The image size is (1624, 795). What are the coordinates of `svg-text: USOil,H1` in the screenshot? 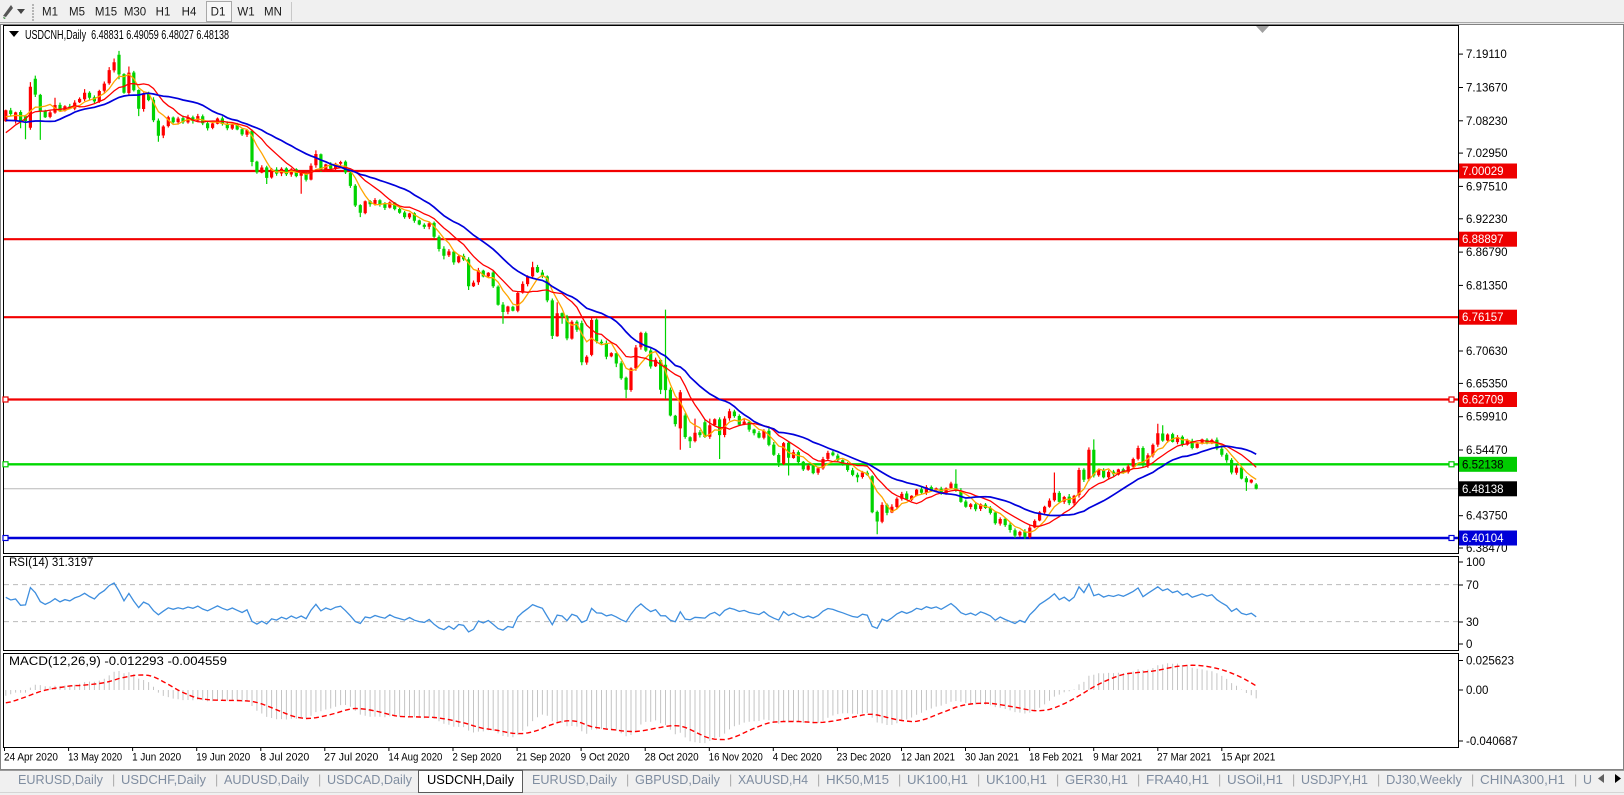 It's located at (1255, 780).